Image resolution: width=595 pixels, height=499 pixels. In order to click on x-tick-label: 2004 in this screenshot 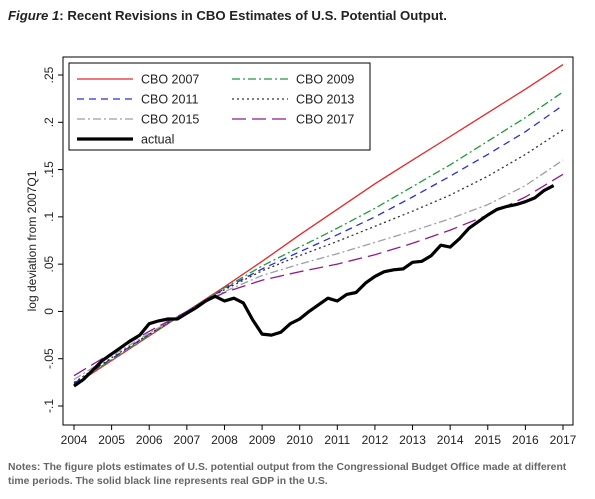, I will do `click(74, 440)`.